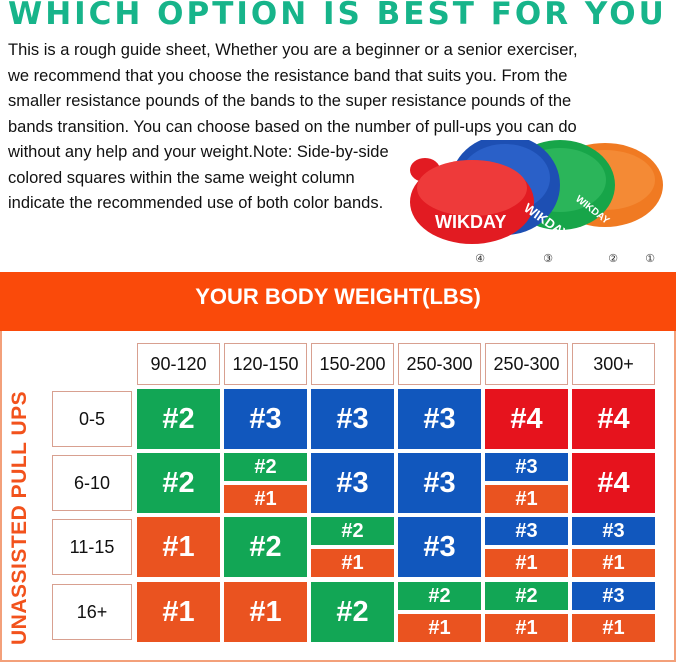 This screenshot has height=662, width=679. What do you see at coordinates (178, 364) in the screenshot?
I see `weight-column-header: 90-120` at bounding box center [178, 364].